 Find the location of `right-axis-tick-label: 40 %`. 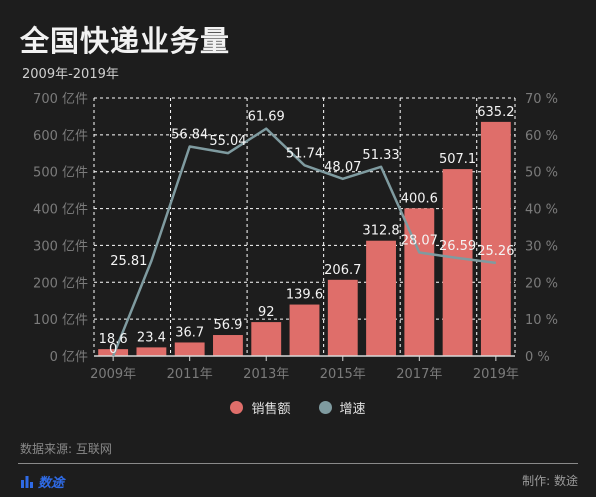

right-axis-tick-label: 40 % is located at coordinates (541, 210).